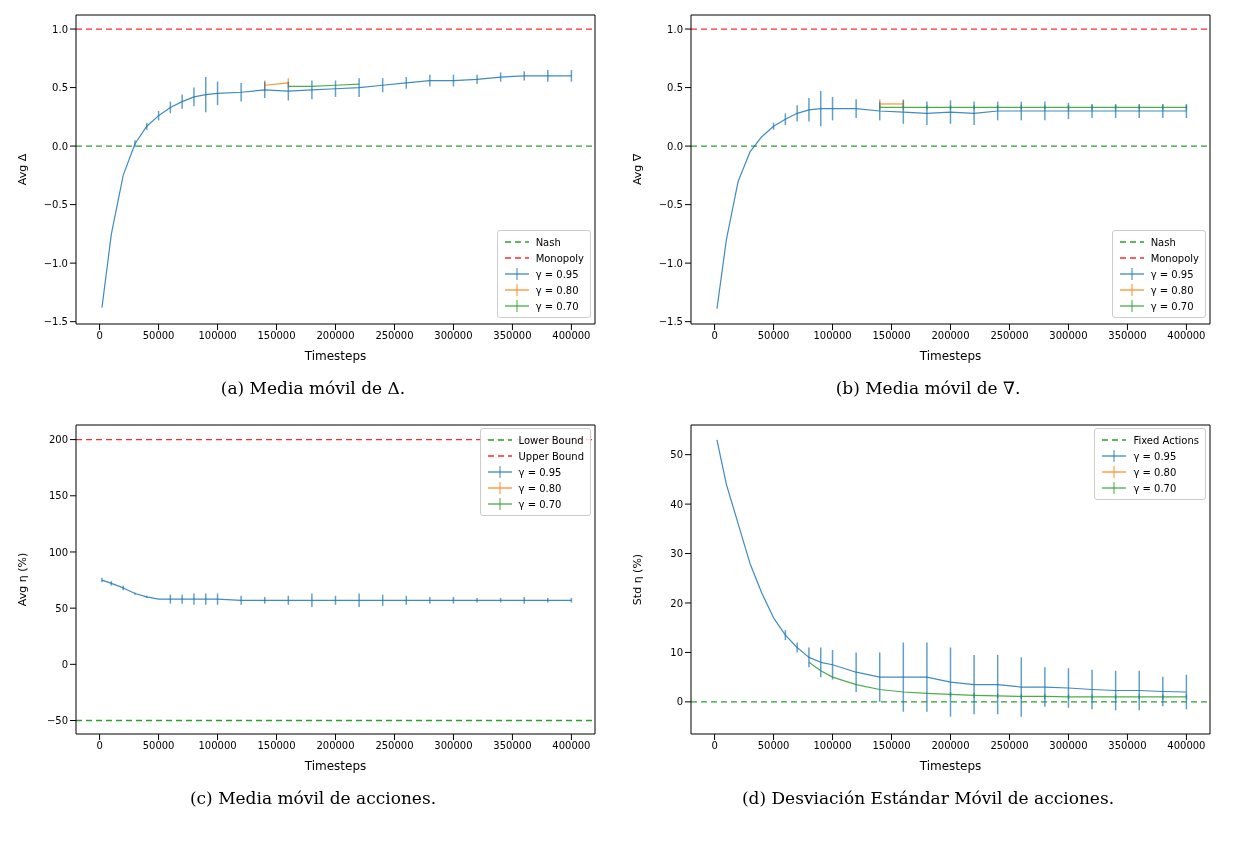 The height and width of the screenshot is (850, 1241). I want to click on y-tick-label: 10, so click(676, 652).